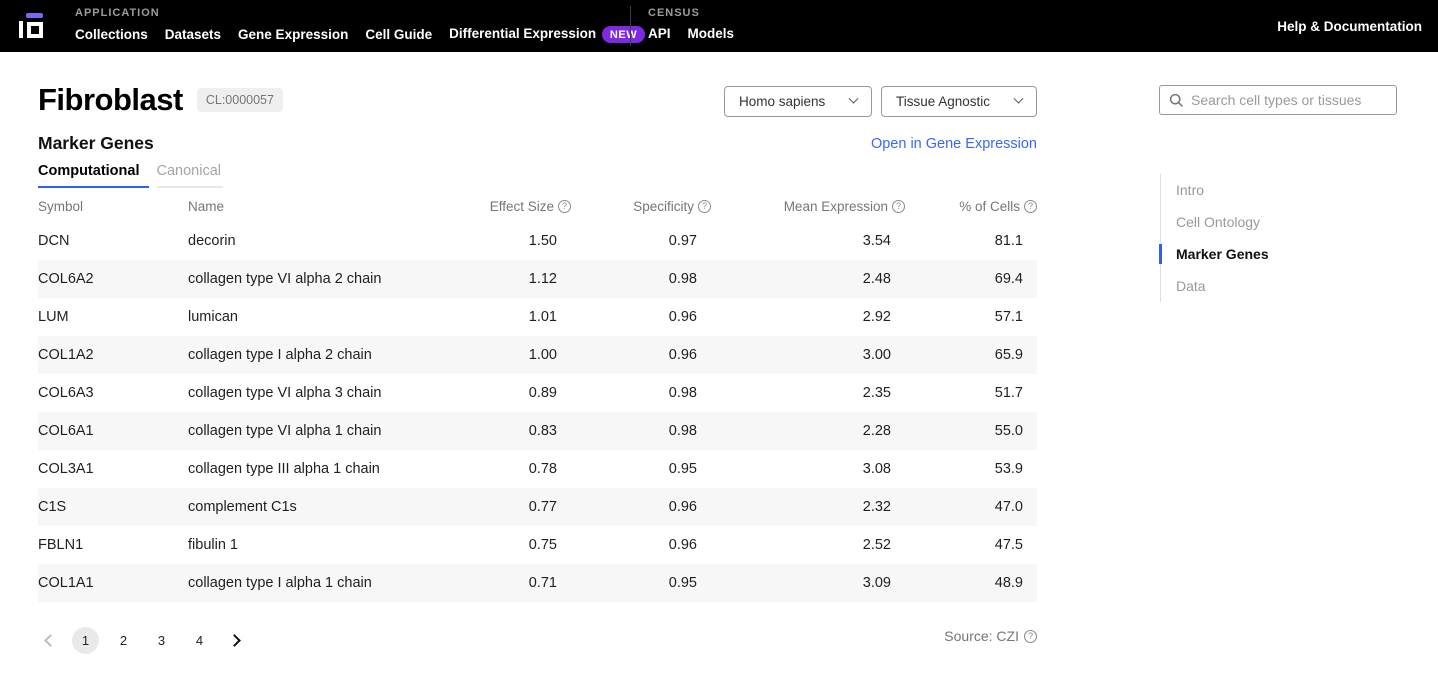 The height and width of the screenshot is (674, 1438). What do you see at coordinates (959, 101) in the screenshot?
I see `tissue-dropdown: Tissue Agnostic` at bounding box center [959, 101].